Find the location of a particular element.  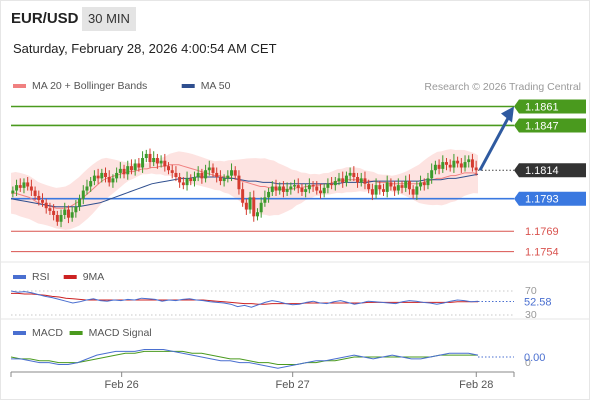

x-tick-label: Feb 27 is located at coordinates (293, 385).